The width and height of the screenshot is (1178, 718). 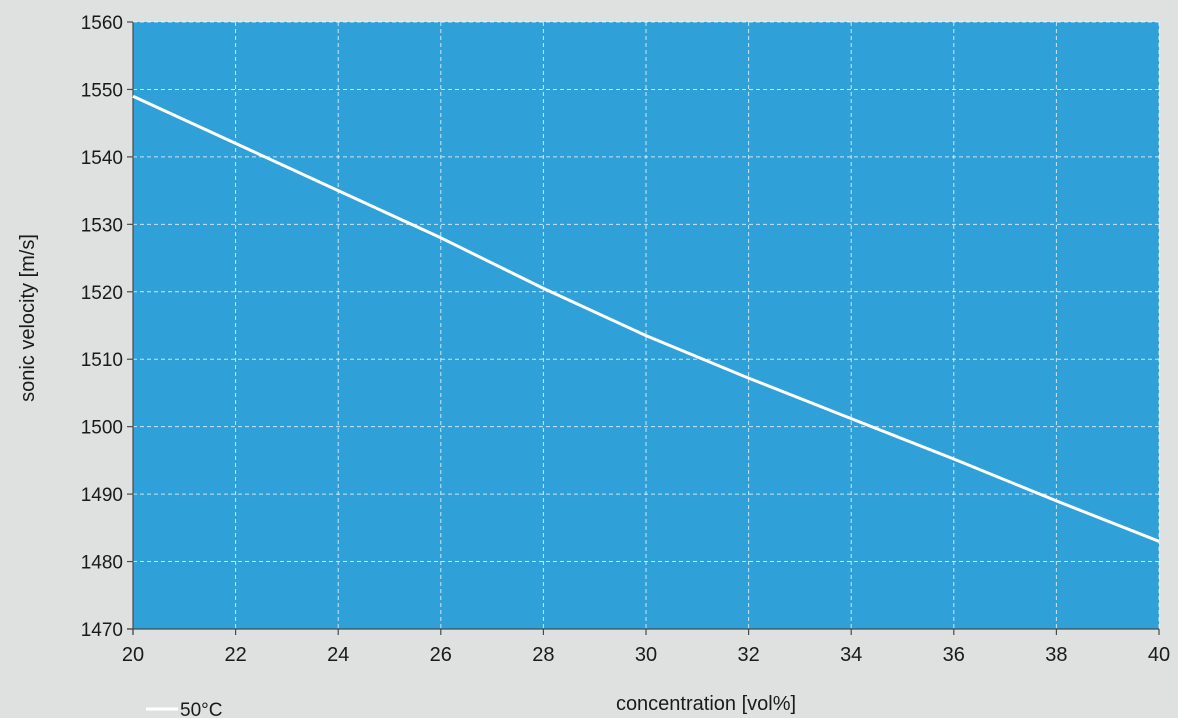 What do you see at coordinates (646, 655) in the screenshot?
I see `x-tick-label: 30` at bounding box center [646, 655].